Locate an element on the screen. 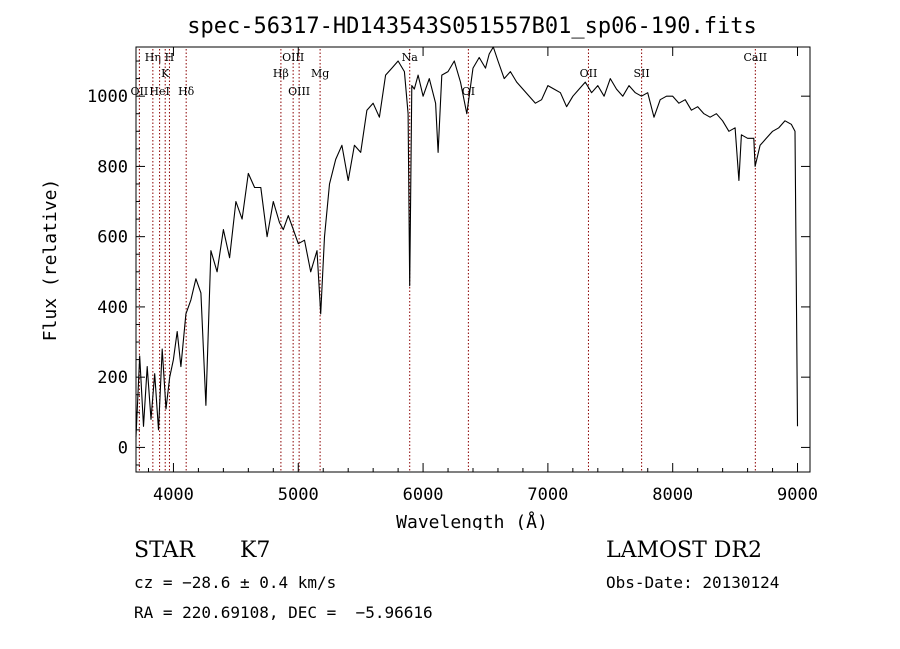 The image size is (900, 649). coordinates-readout: RA = 220.69108, DEC = −5.96616 is located at coordinates (283, 612).